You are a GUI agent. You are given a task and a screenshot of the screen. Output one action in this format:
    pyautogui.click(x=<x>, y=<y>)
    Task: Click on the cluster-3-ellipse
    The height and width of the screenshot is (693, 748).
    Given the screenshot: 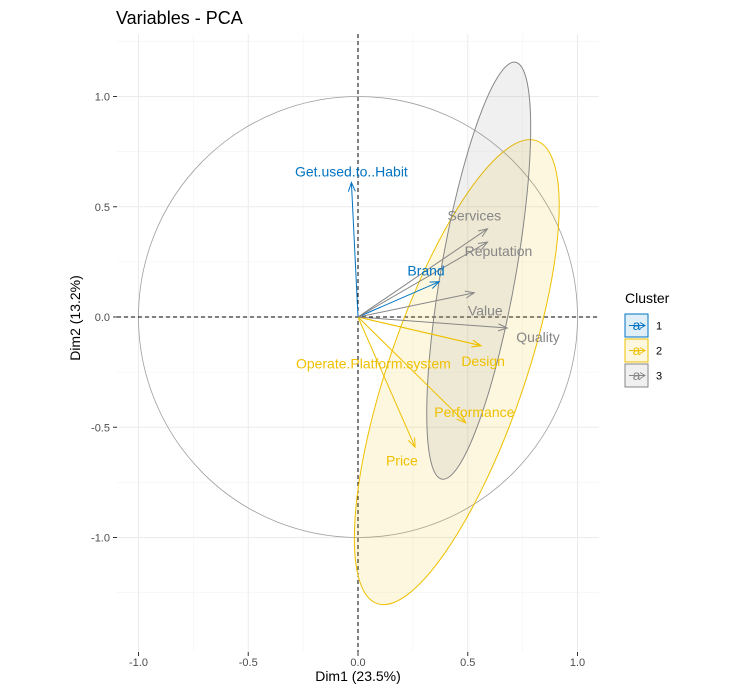 What is the action you would take?
    pyautogui.click(x=479, y=270)
    